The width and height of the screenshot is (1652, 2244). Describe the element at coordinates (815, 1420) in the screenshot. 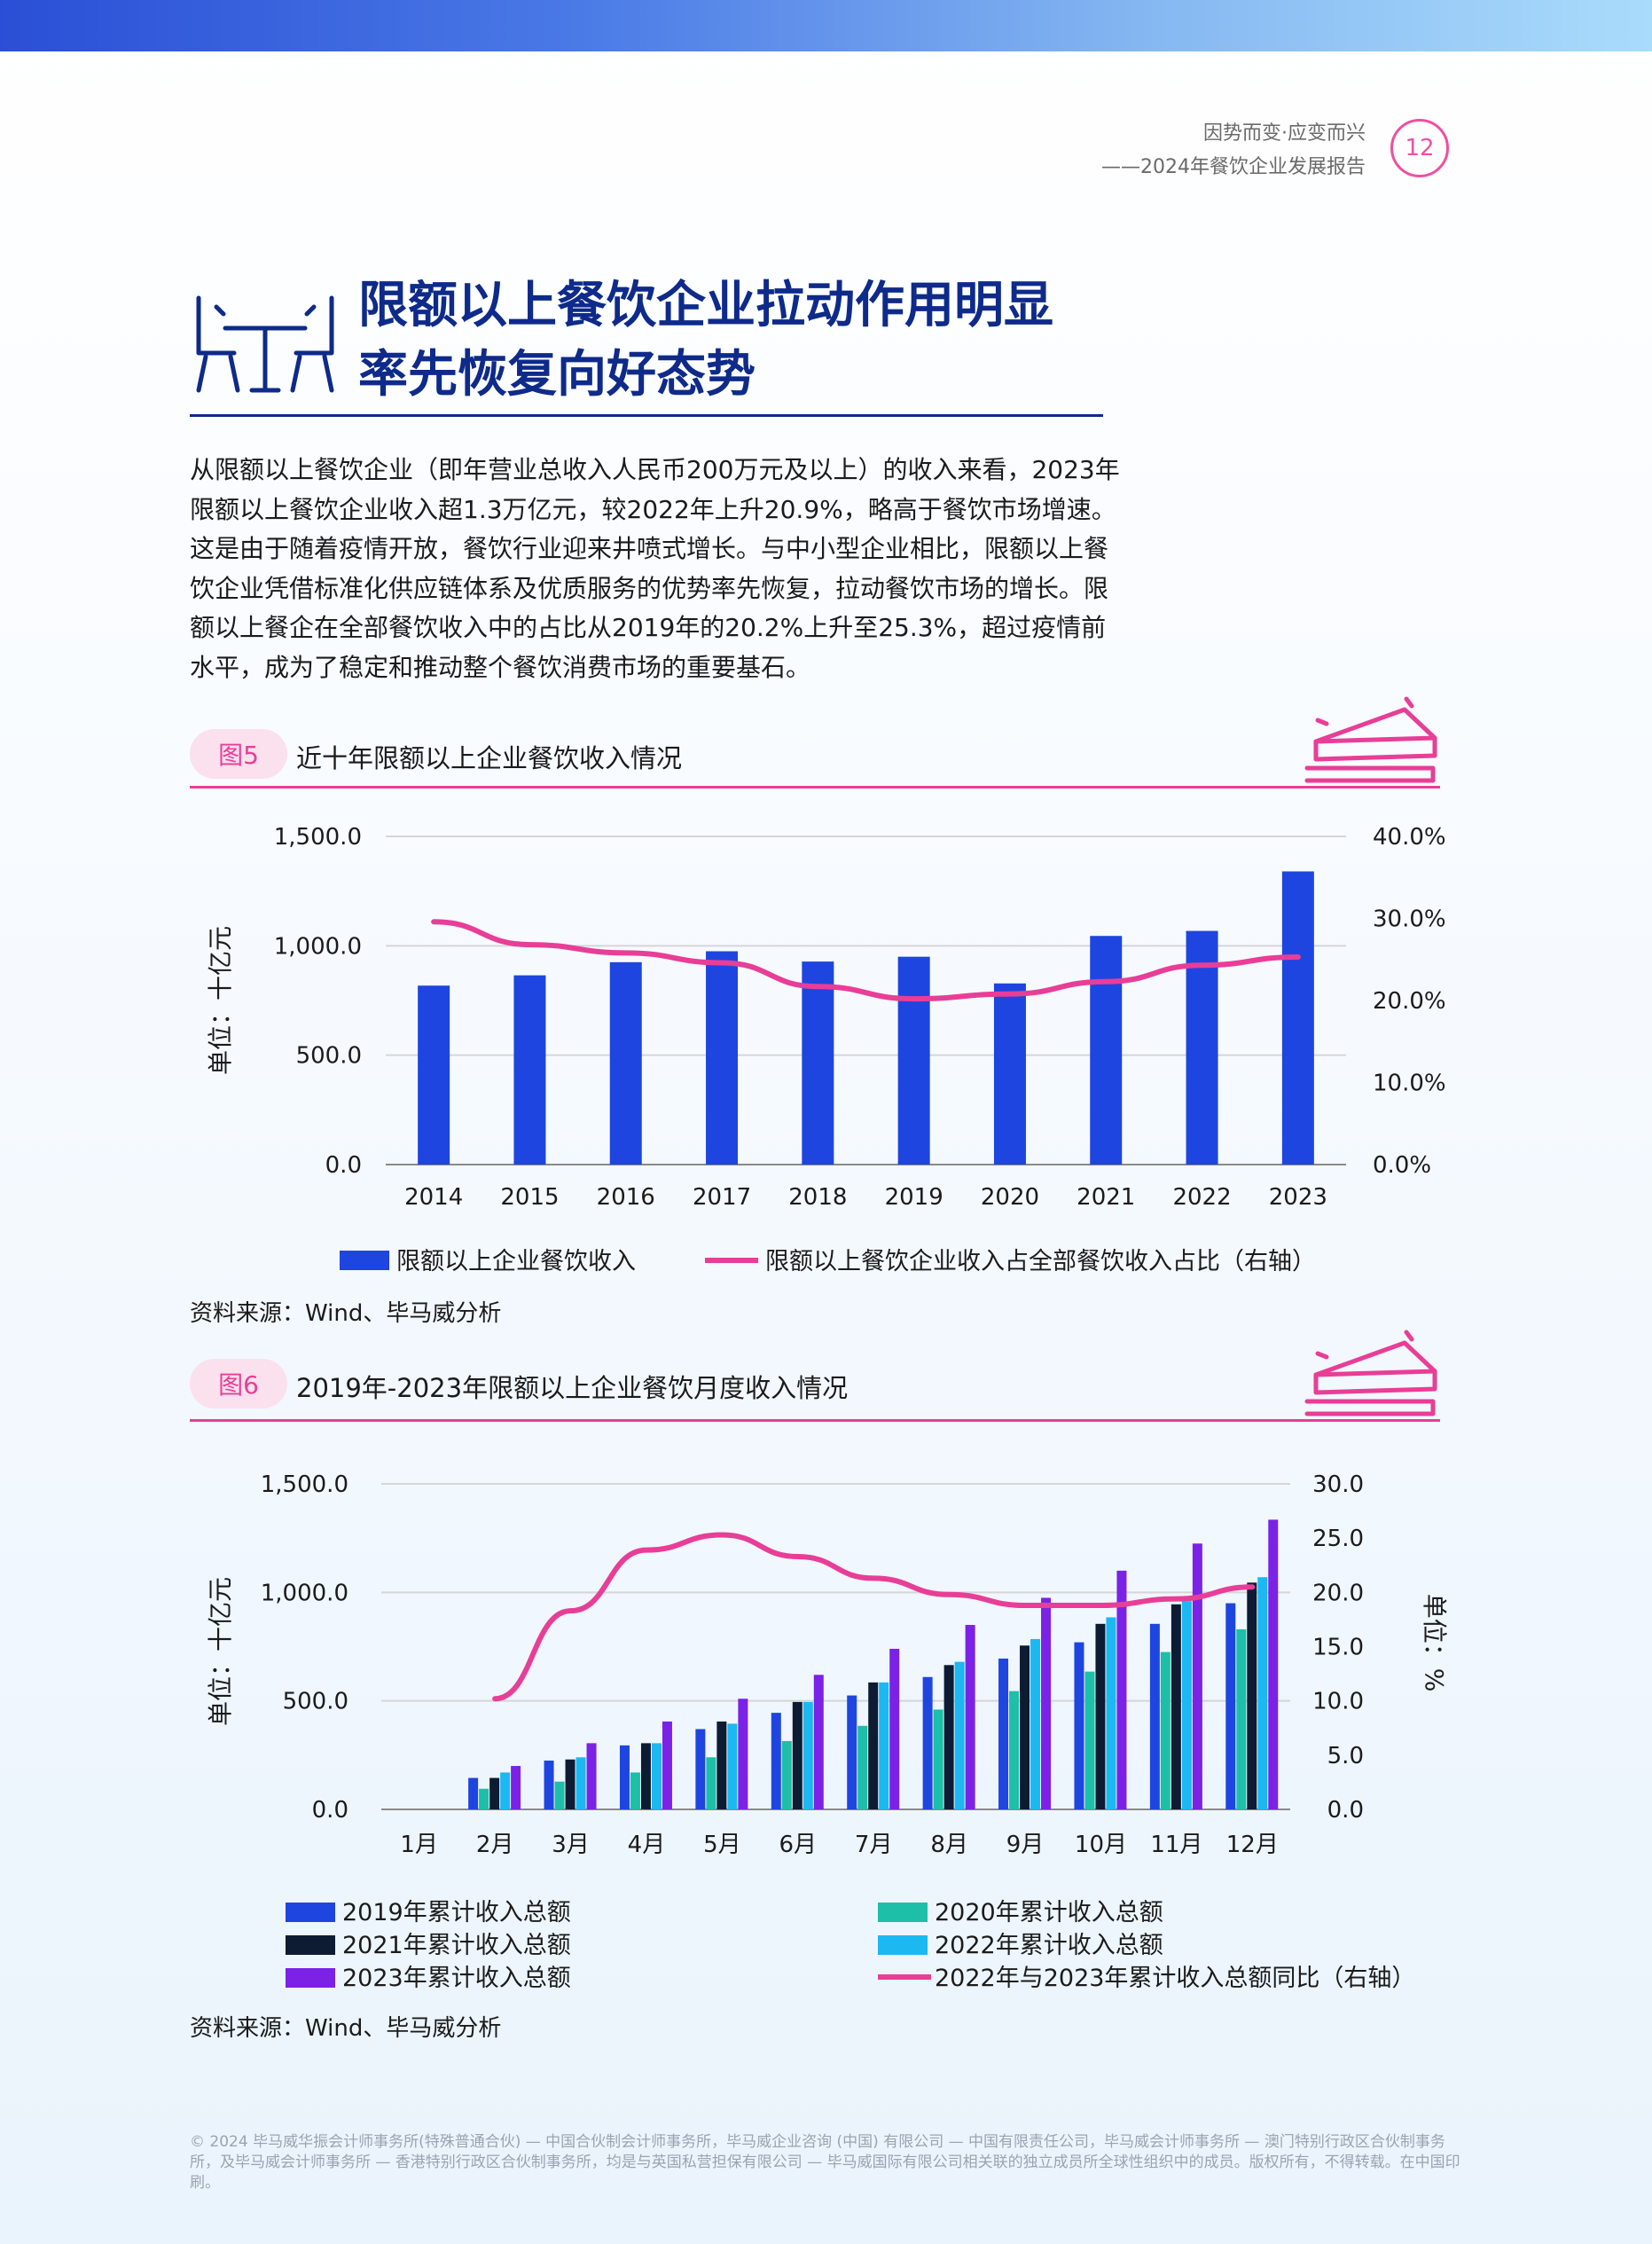

I see `figure6-rule` at that location.